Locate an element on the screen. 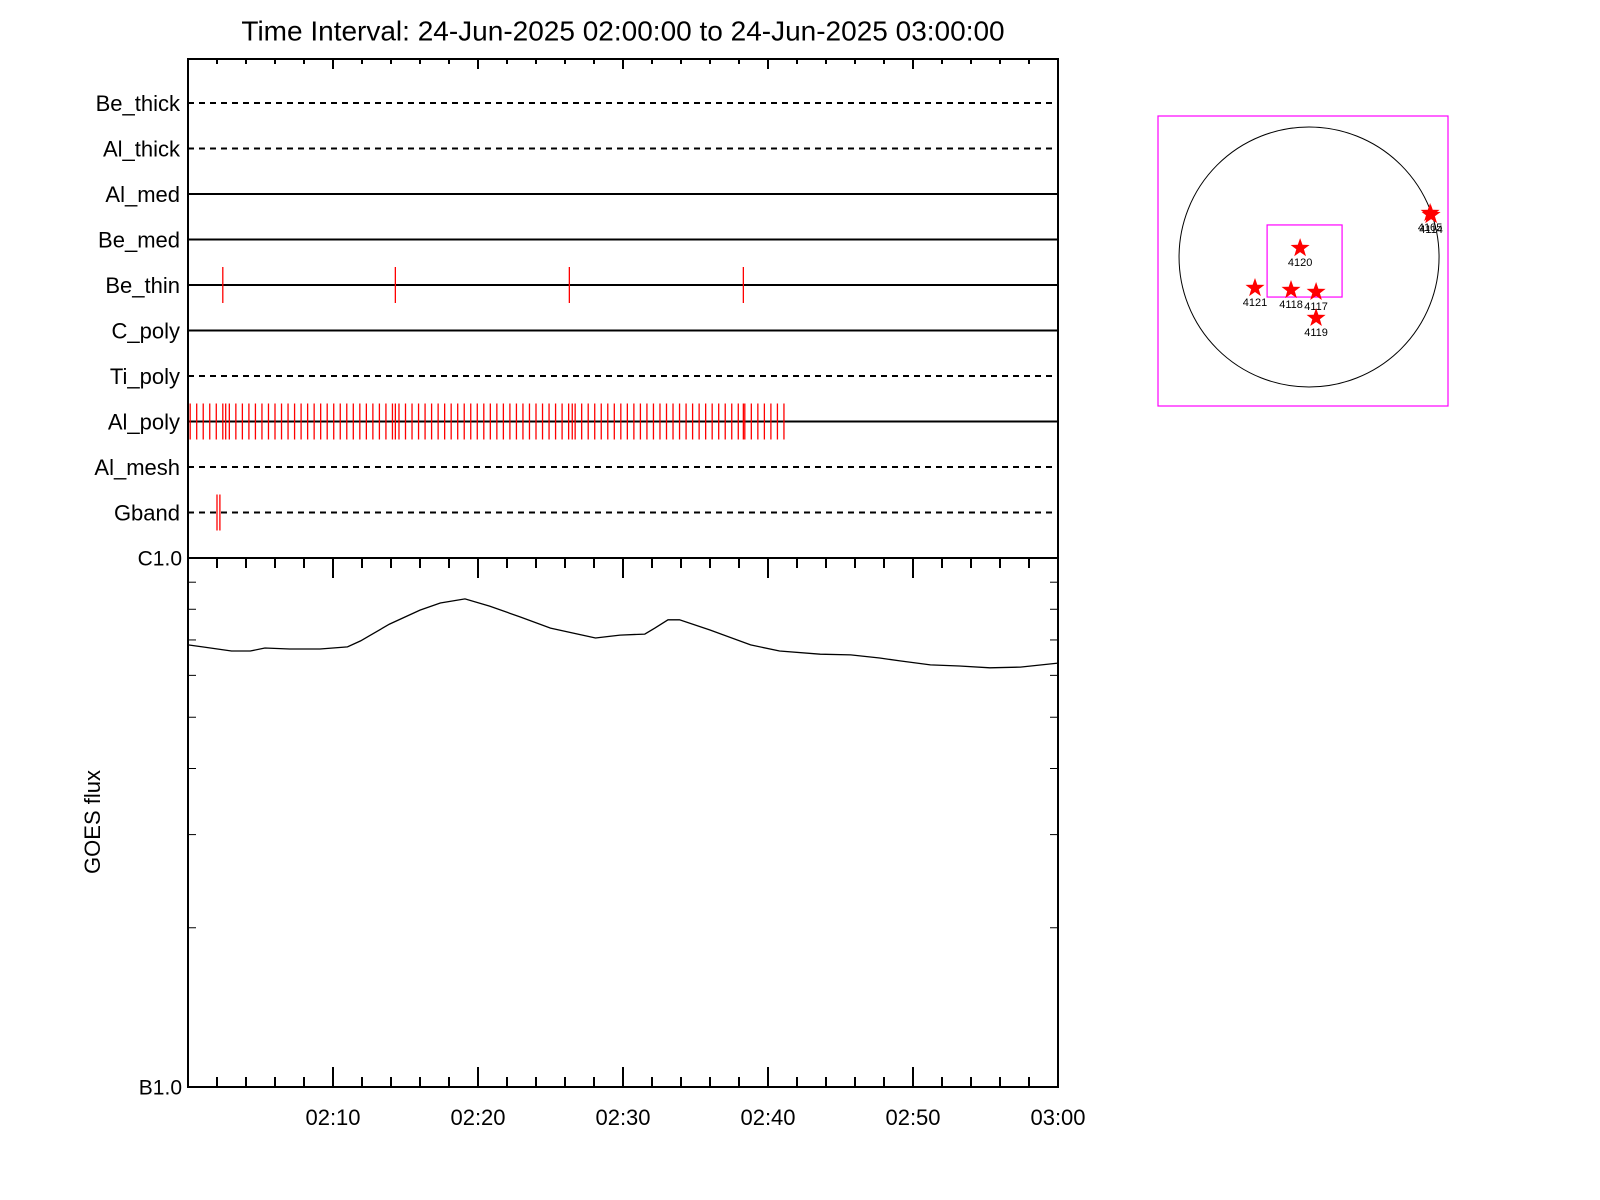 This screenshot has width=1600, height=1200. solar-disk is located at coordinates (1309, 257).